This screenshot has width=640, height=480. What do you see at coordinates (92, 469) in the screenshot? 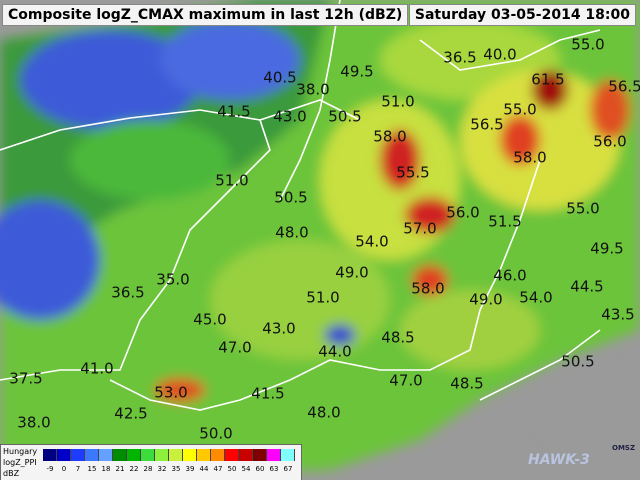
I see `scale-label: 15` at bounding box center [92, 469].